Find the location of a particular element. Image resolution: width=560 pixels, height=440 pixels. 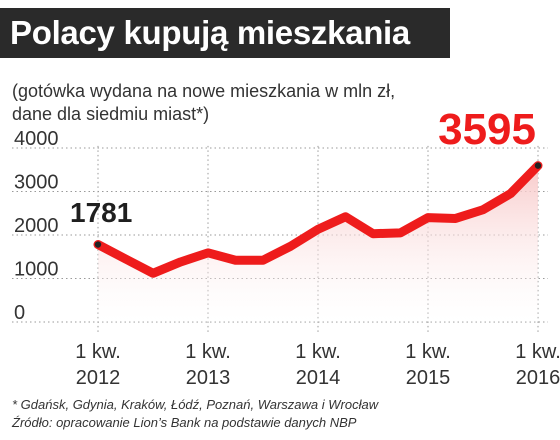

x-tick-label-year: 2013 is located at coordinates (208, 378).